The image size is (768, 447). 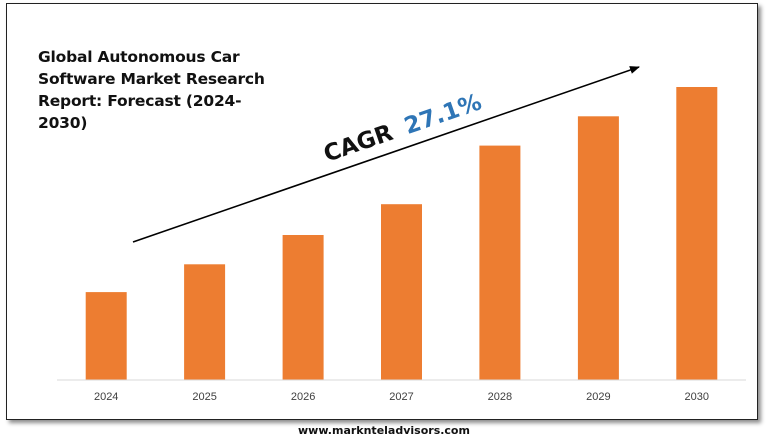 I want to click on footer-website: www.marknteladvisors.com, so click(x=384, y=430).